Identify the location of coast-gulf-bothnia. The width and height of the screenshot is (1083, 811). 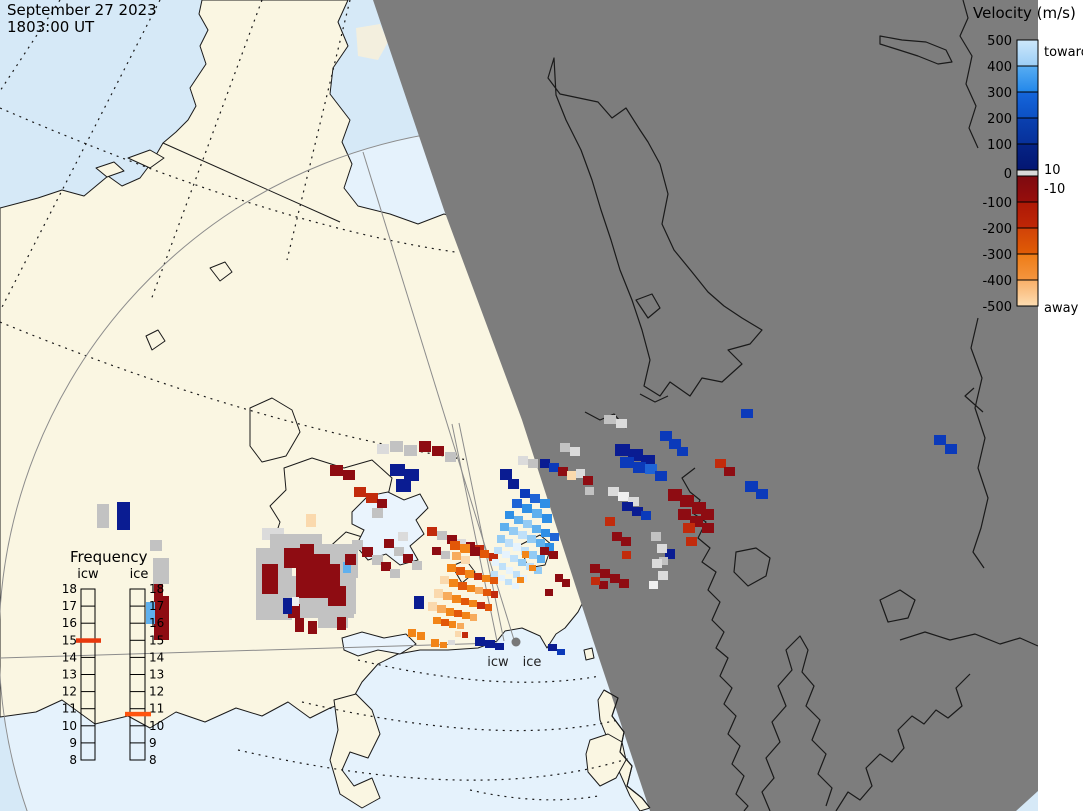
(903, 742).